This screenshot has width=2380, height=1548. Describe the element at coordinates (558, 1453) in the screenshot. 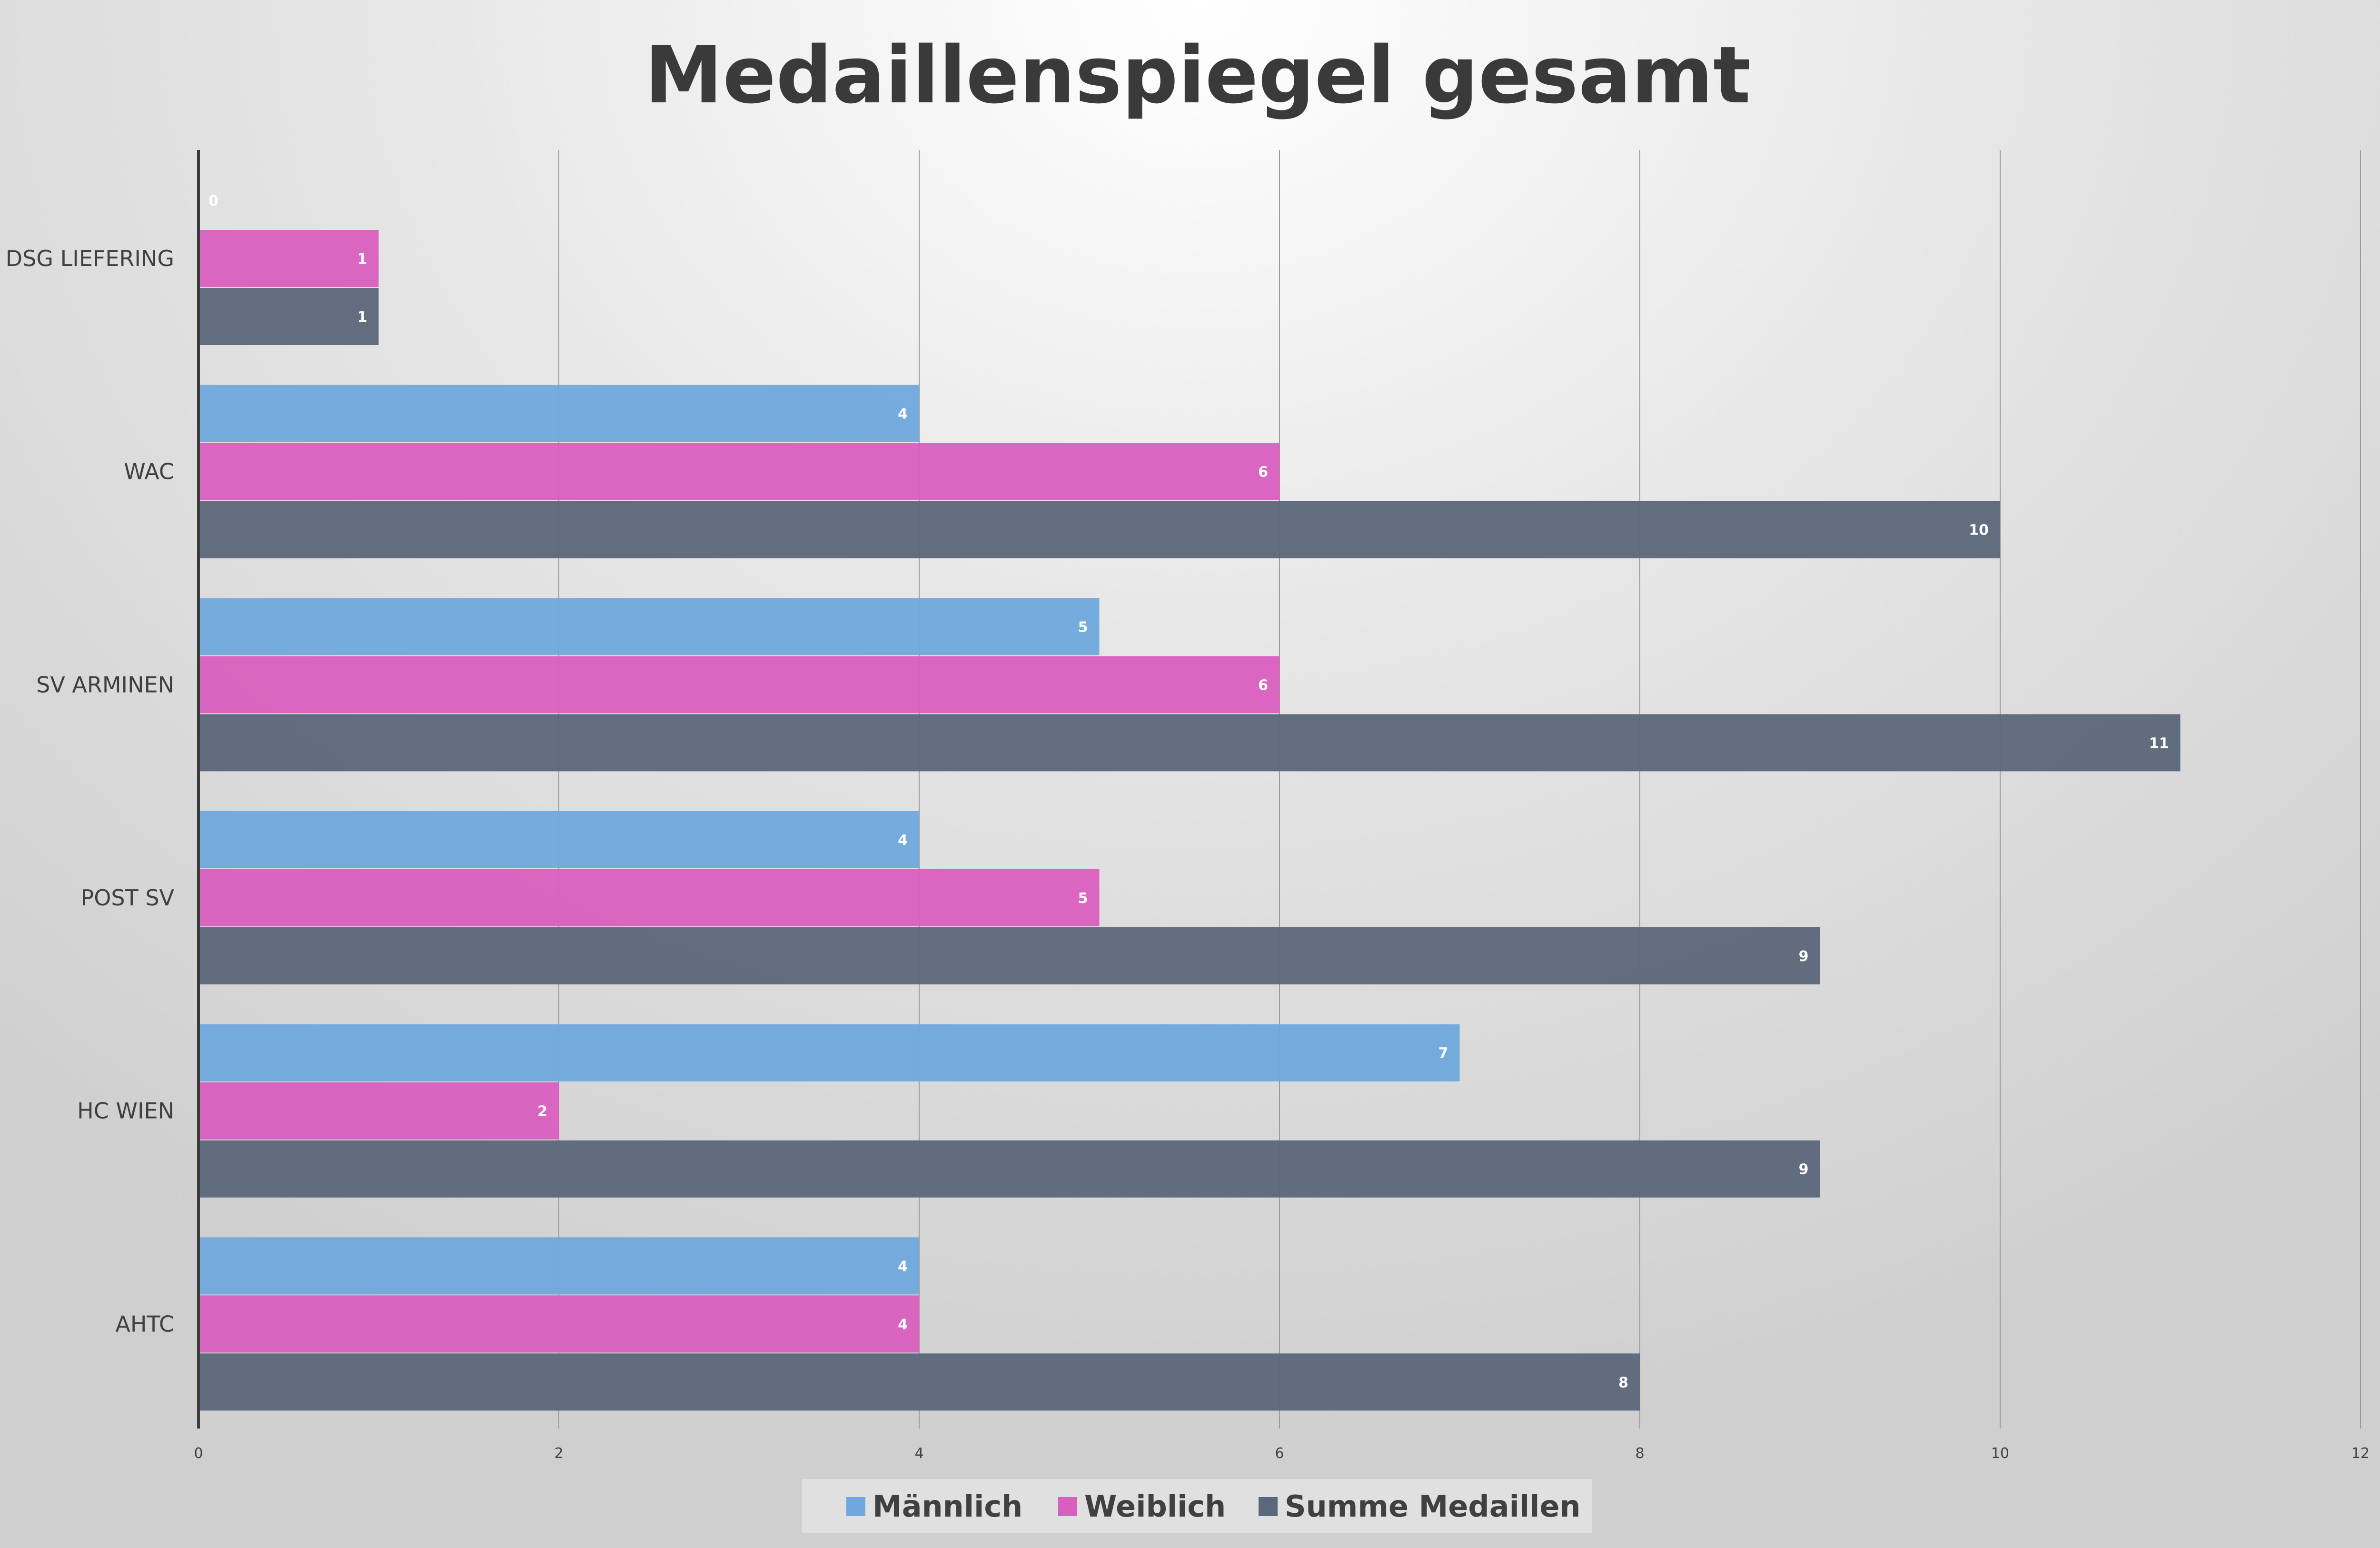

I see `x-tick-label: 2` at that location.